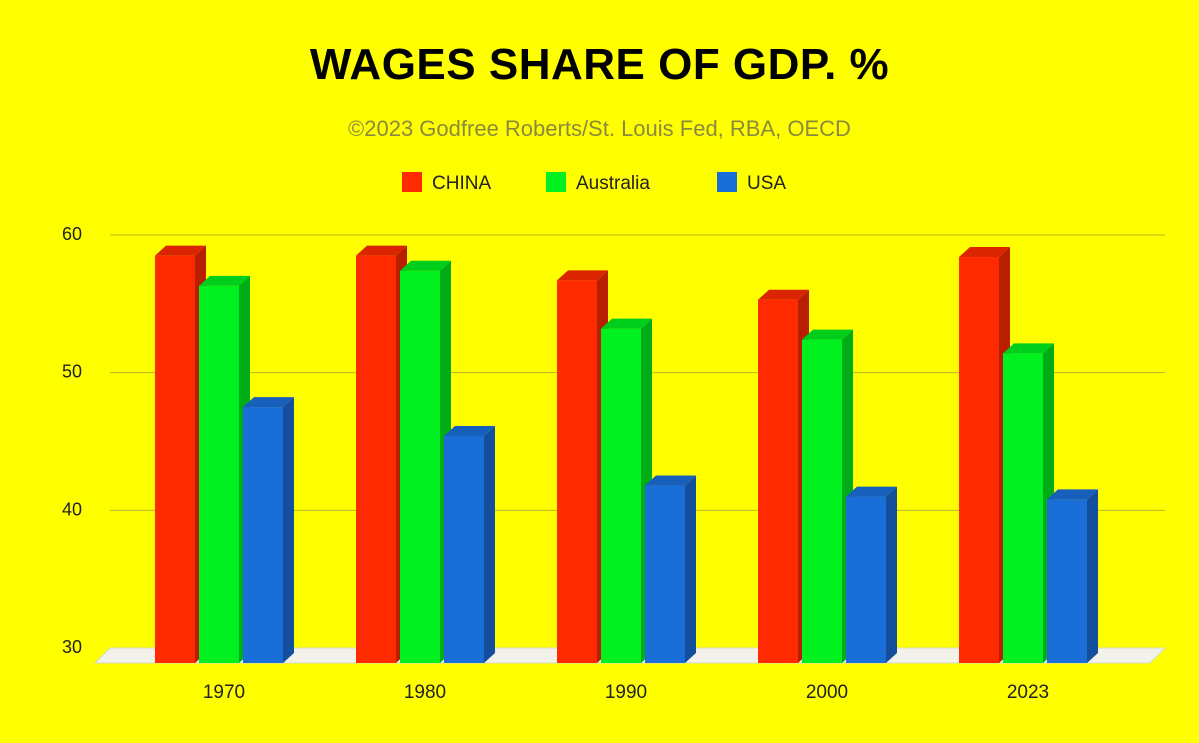 This screenshot has height=743, width=1199. I want to click on y-tick-label: 60, so click(72, 234).